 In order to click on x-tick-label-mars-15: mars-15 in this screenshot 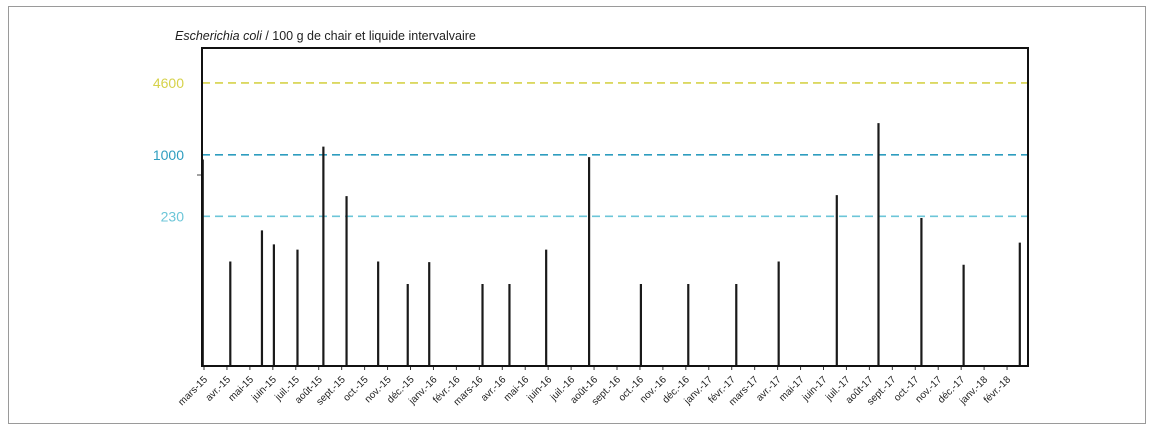, I will do `click(193, 391)`.